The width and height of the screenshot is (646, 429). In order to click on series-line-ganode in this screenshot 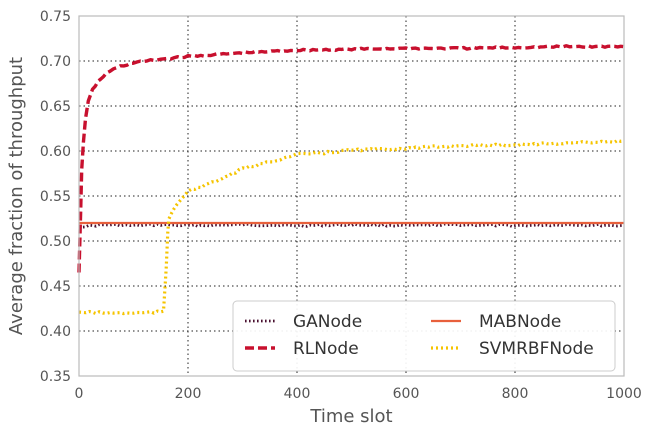, I will do `click(351, 225)`.